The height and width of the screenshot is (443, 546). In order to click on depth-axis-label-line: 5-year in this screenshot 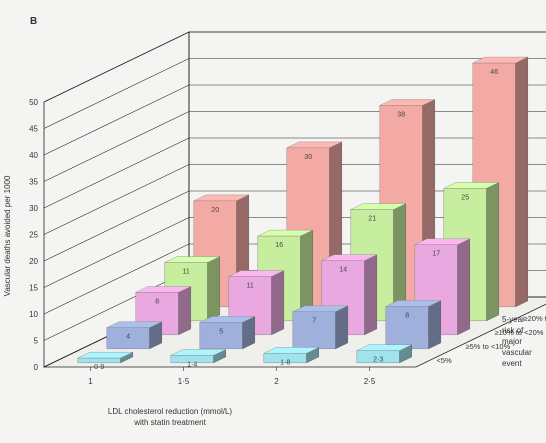, I will do `click(513, 319)`.